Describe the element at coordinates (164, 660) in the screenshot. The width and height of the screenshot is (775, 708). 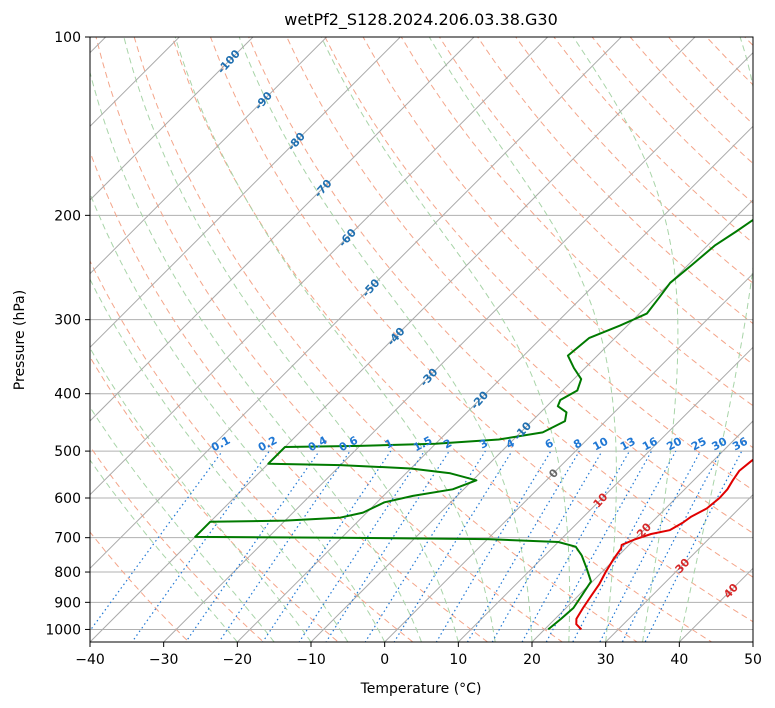
I see `x-tick-label: −30` at that location.